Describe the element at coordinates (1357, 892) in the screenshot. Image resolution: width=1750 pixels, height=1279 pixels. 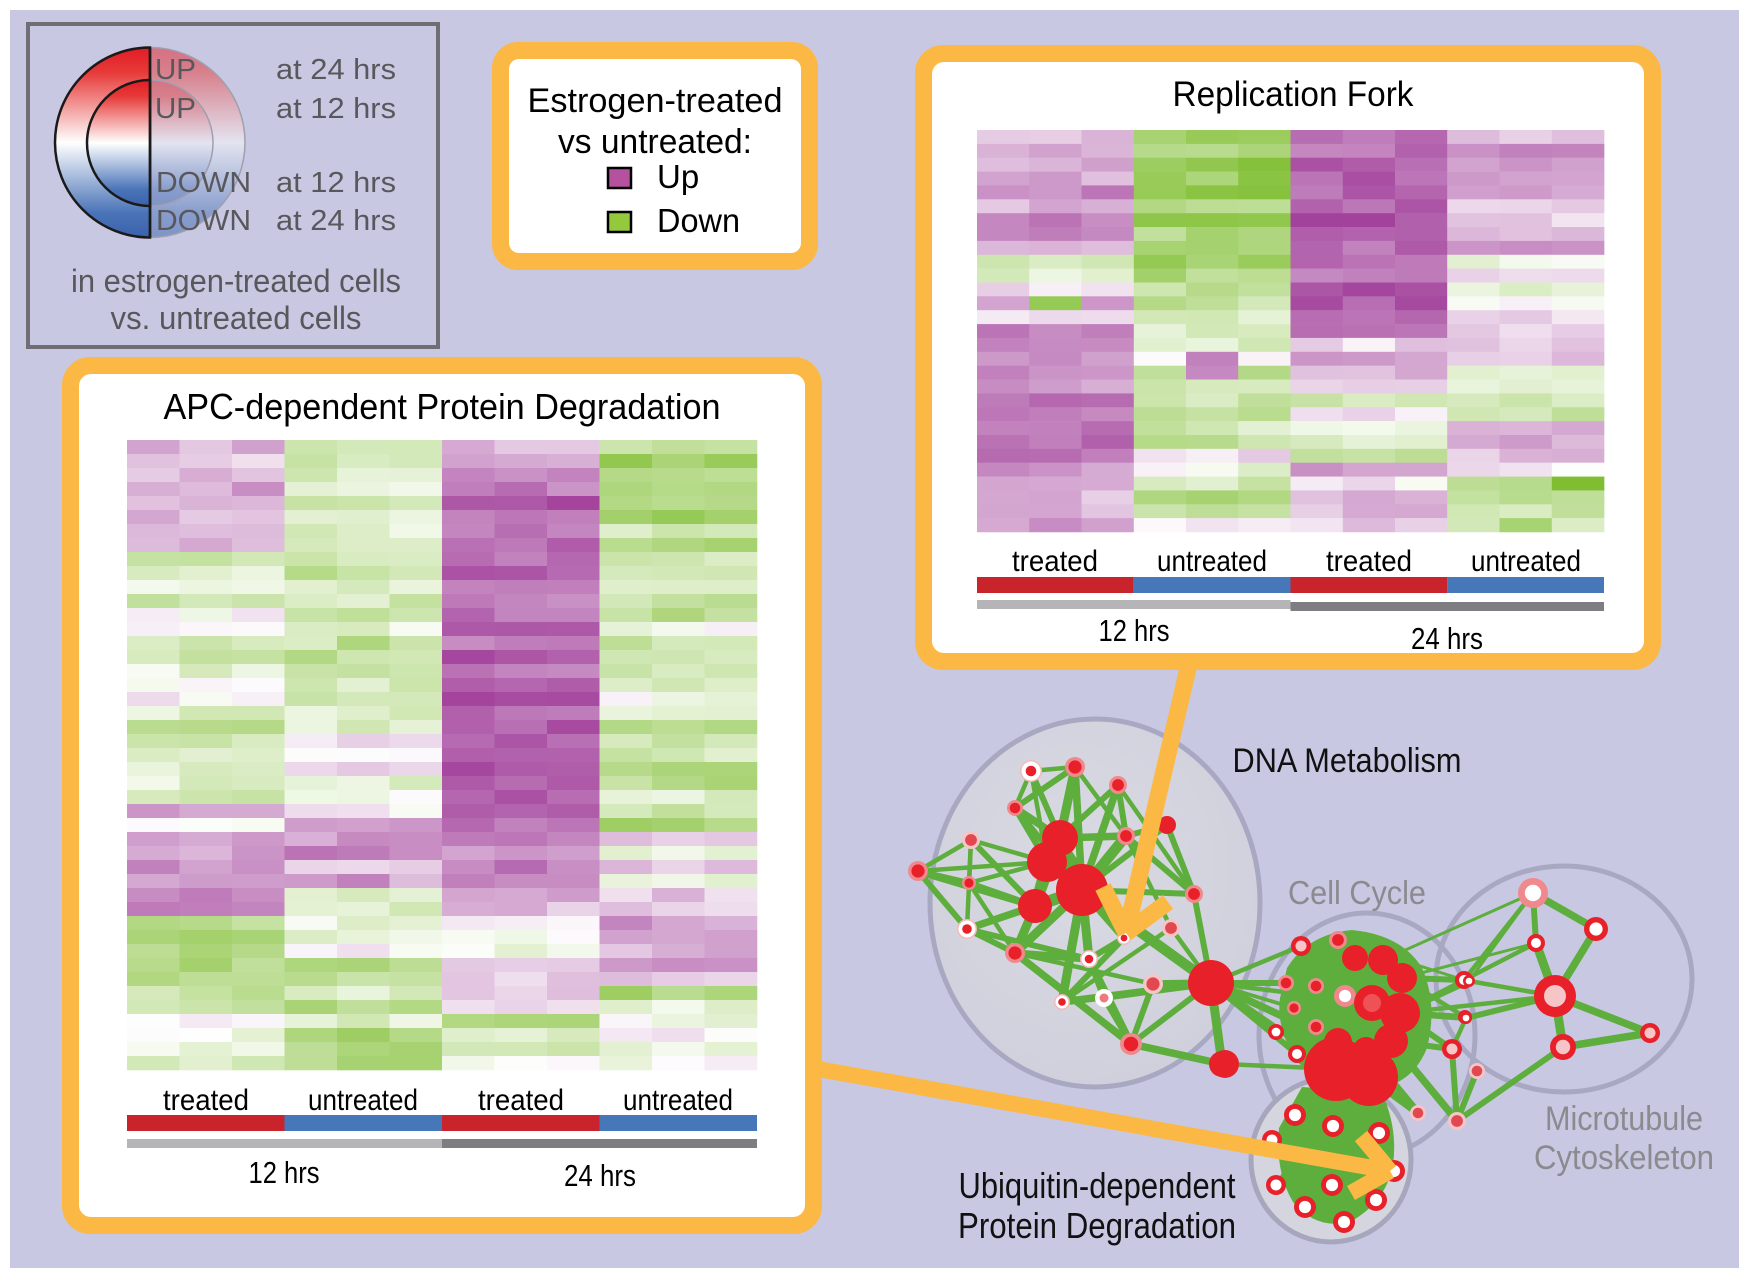
I see `svg-text: Cell Cycle` at that location.